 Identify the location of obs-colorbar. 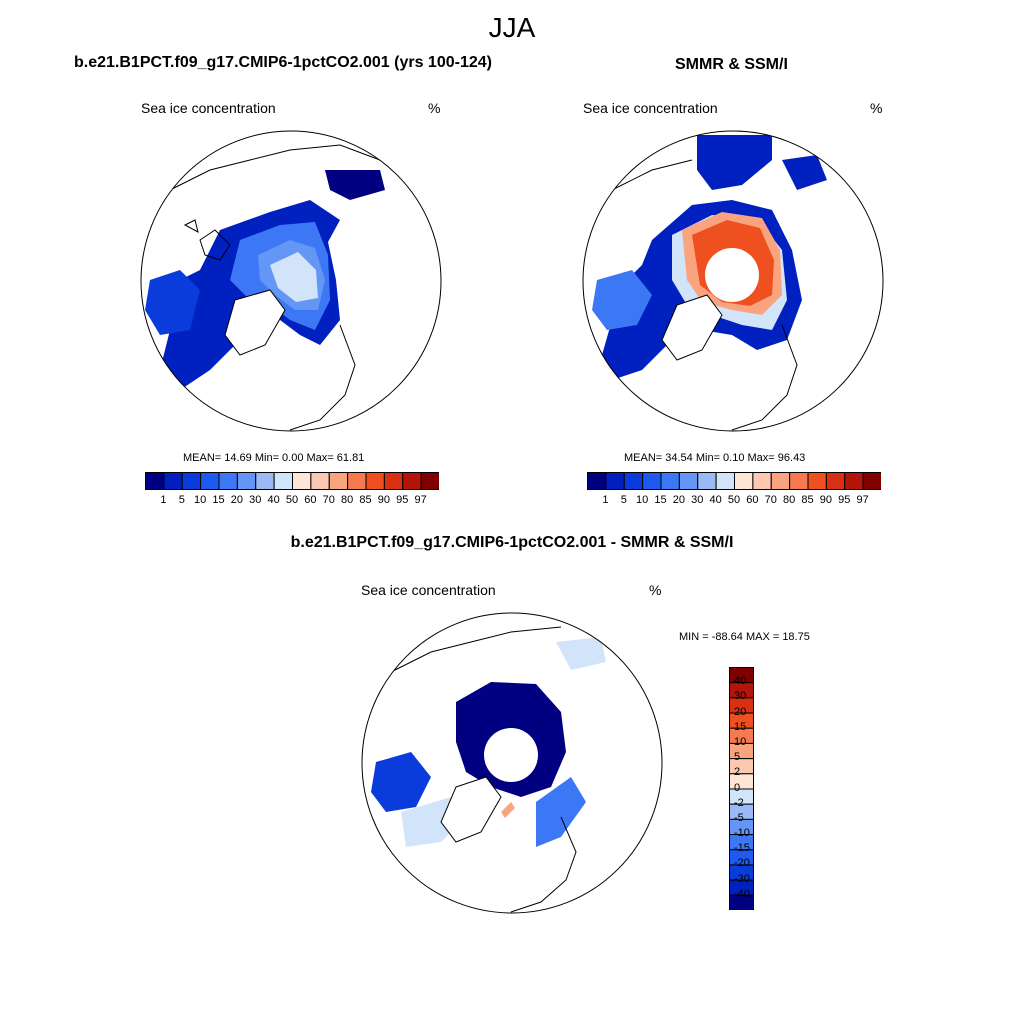
(734, 481).